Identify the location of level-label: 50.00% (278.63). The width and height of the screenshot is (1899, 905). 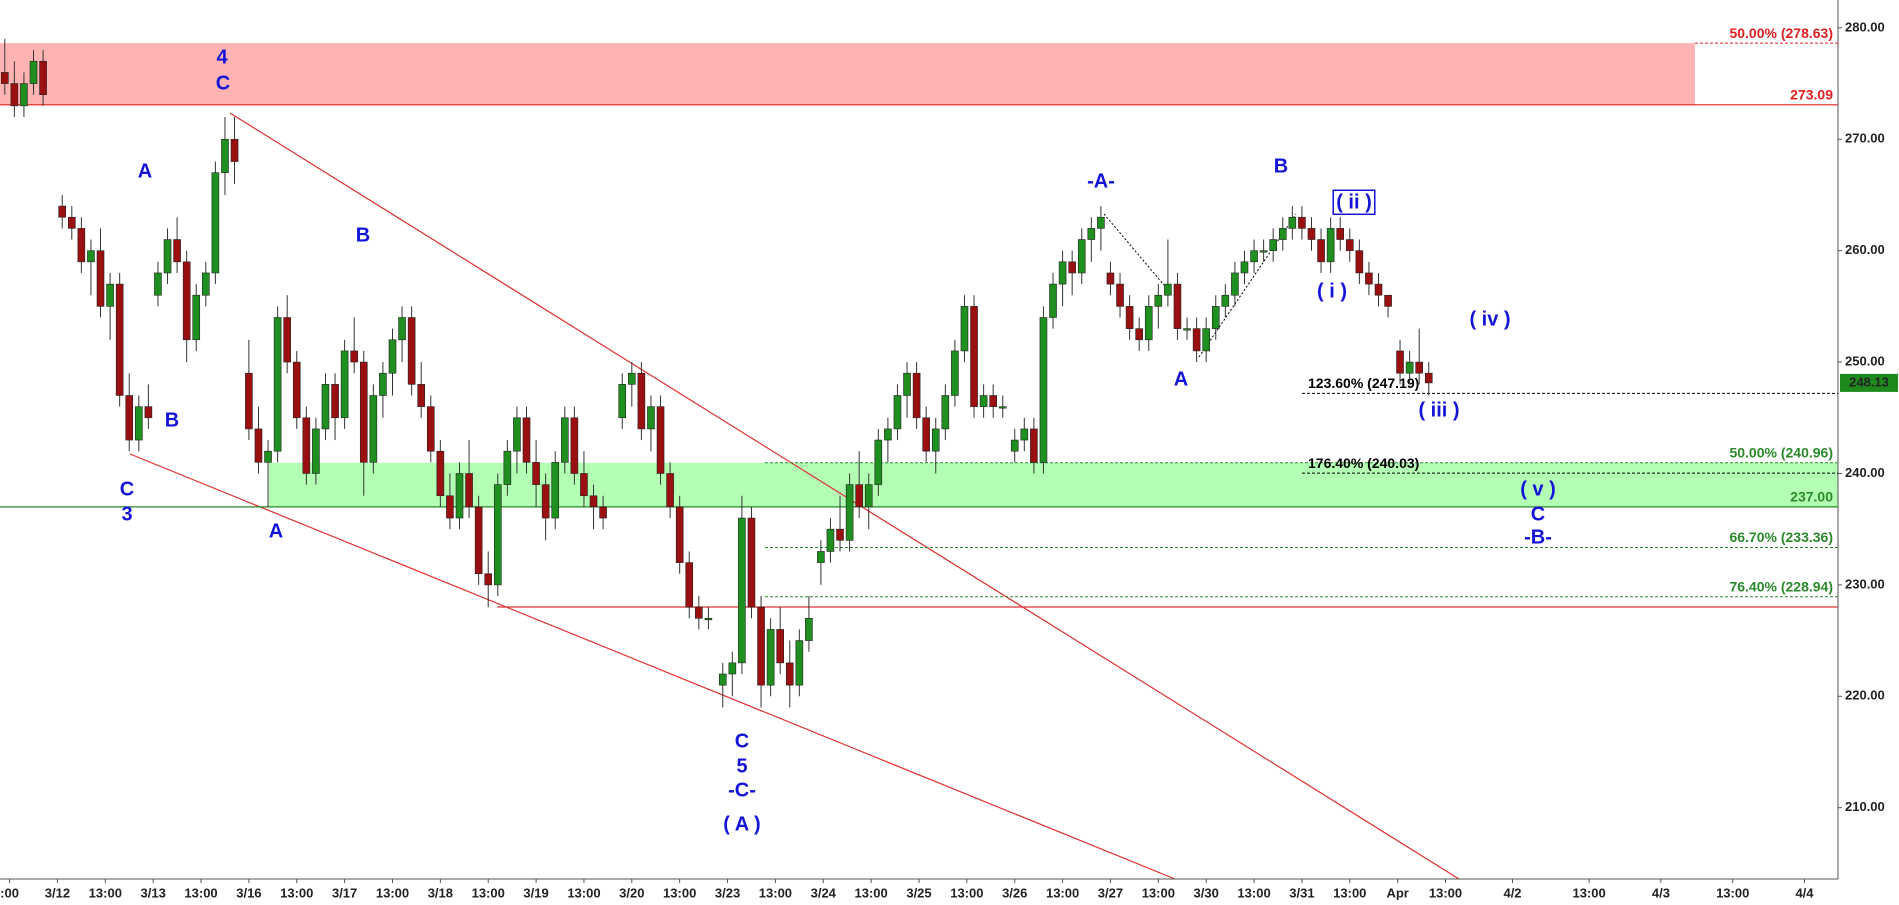
(1781, 33).